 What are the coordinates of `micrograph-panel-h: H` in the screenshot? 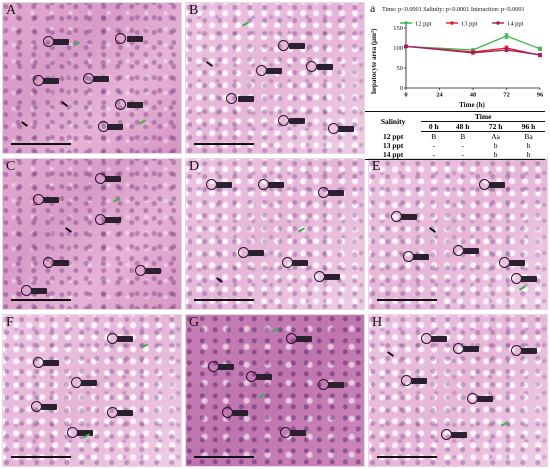 It's located at (458, 390).